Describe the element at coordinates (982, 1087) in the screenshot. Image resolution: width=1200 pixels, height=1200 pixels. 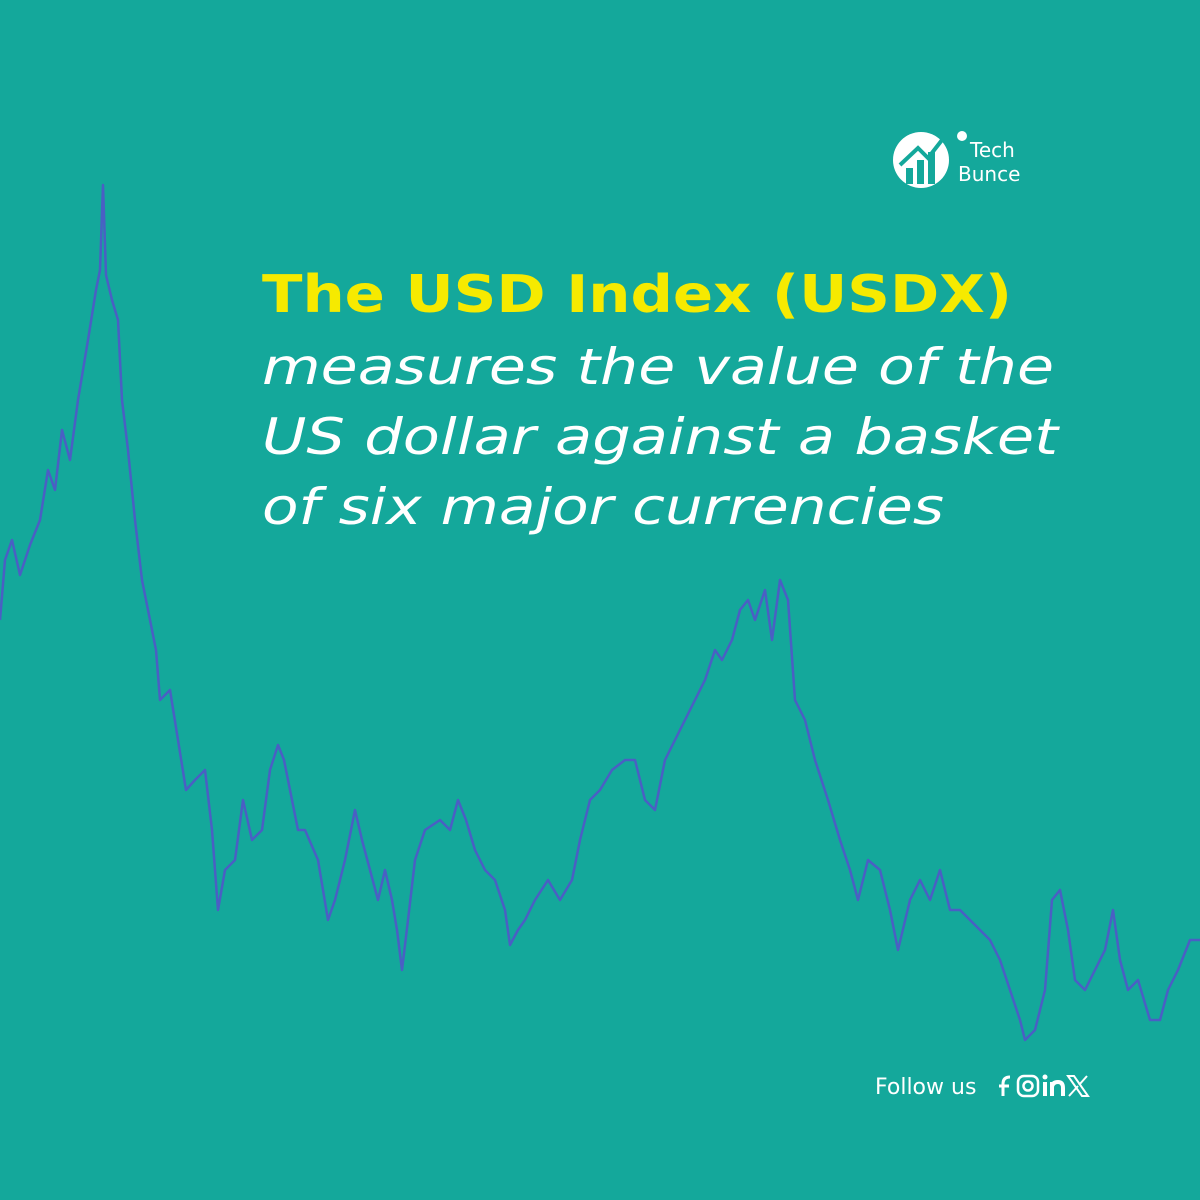
I see `footer: Follow us` at that location.